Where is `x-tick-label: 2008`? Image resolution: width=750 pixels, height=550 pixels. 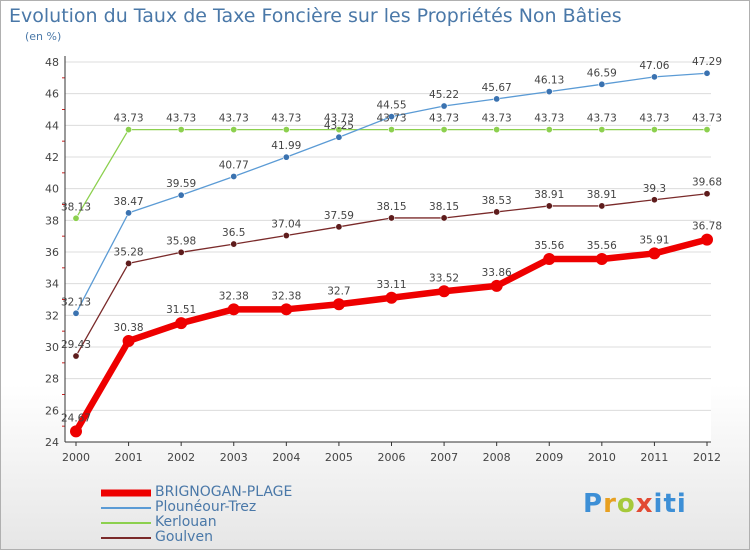
x-tick-label: 2008 is located at coordinates (497, 457).